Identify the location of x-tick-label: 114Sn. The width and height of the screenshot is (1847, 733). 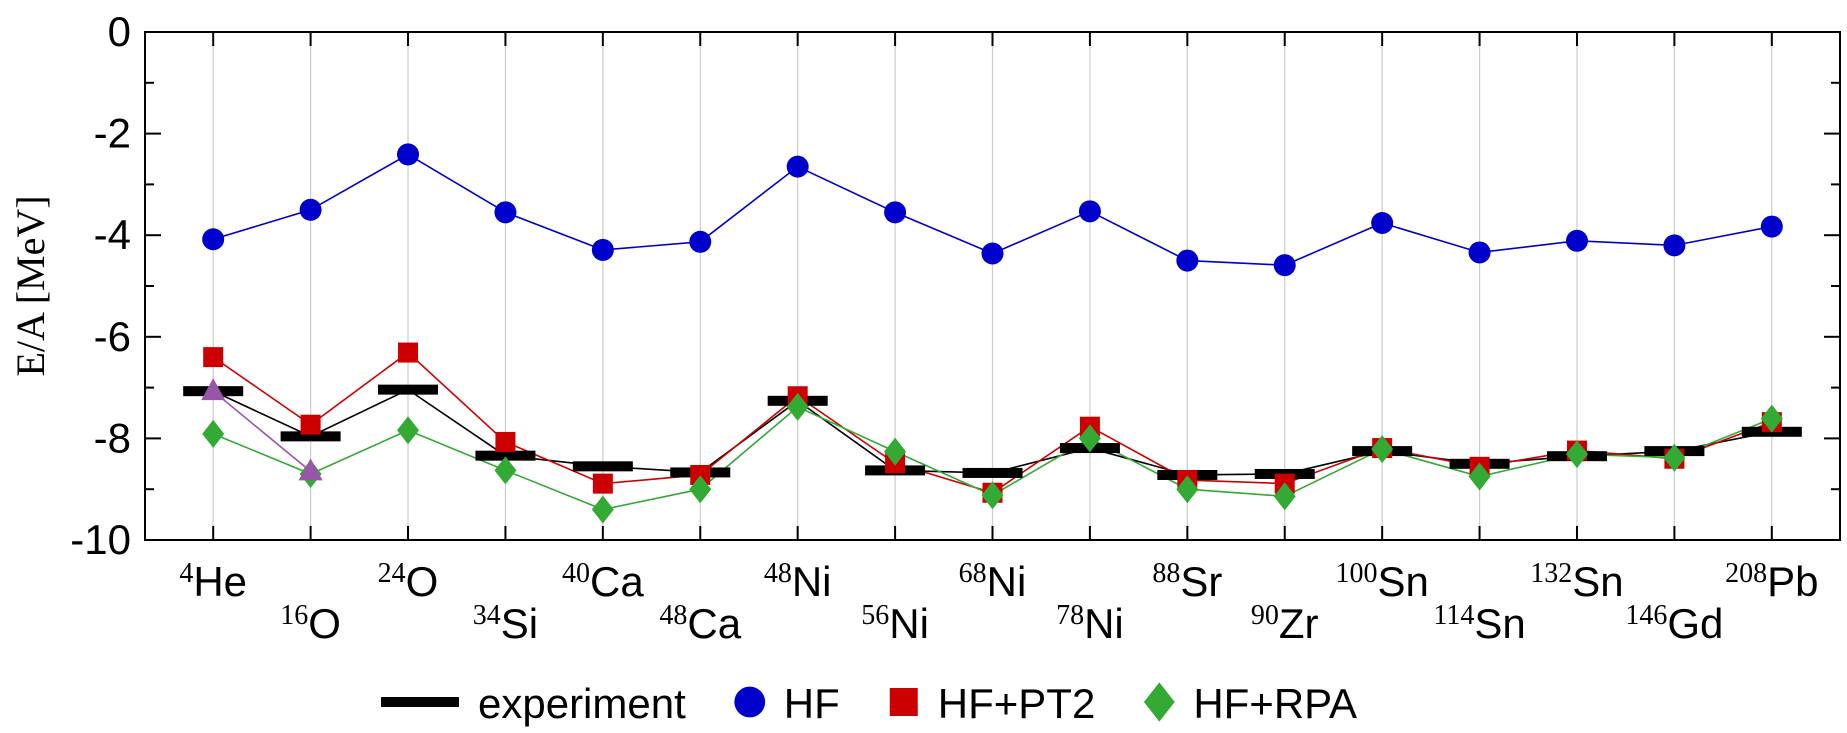
(1479, 623).